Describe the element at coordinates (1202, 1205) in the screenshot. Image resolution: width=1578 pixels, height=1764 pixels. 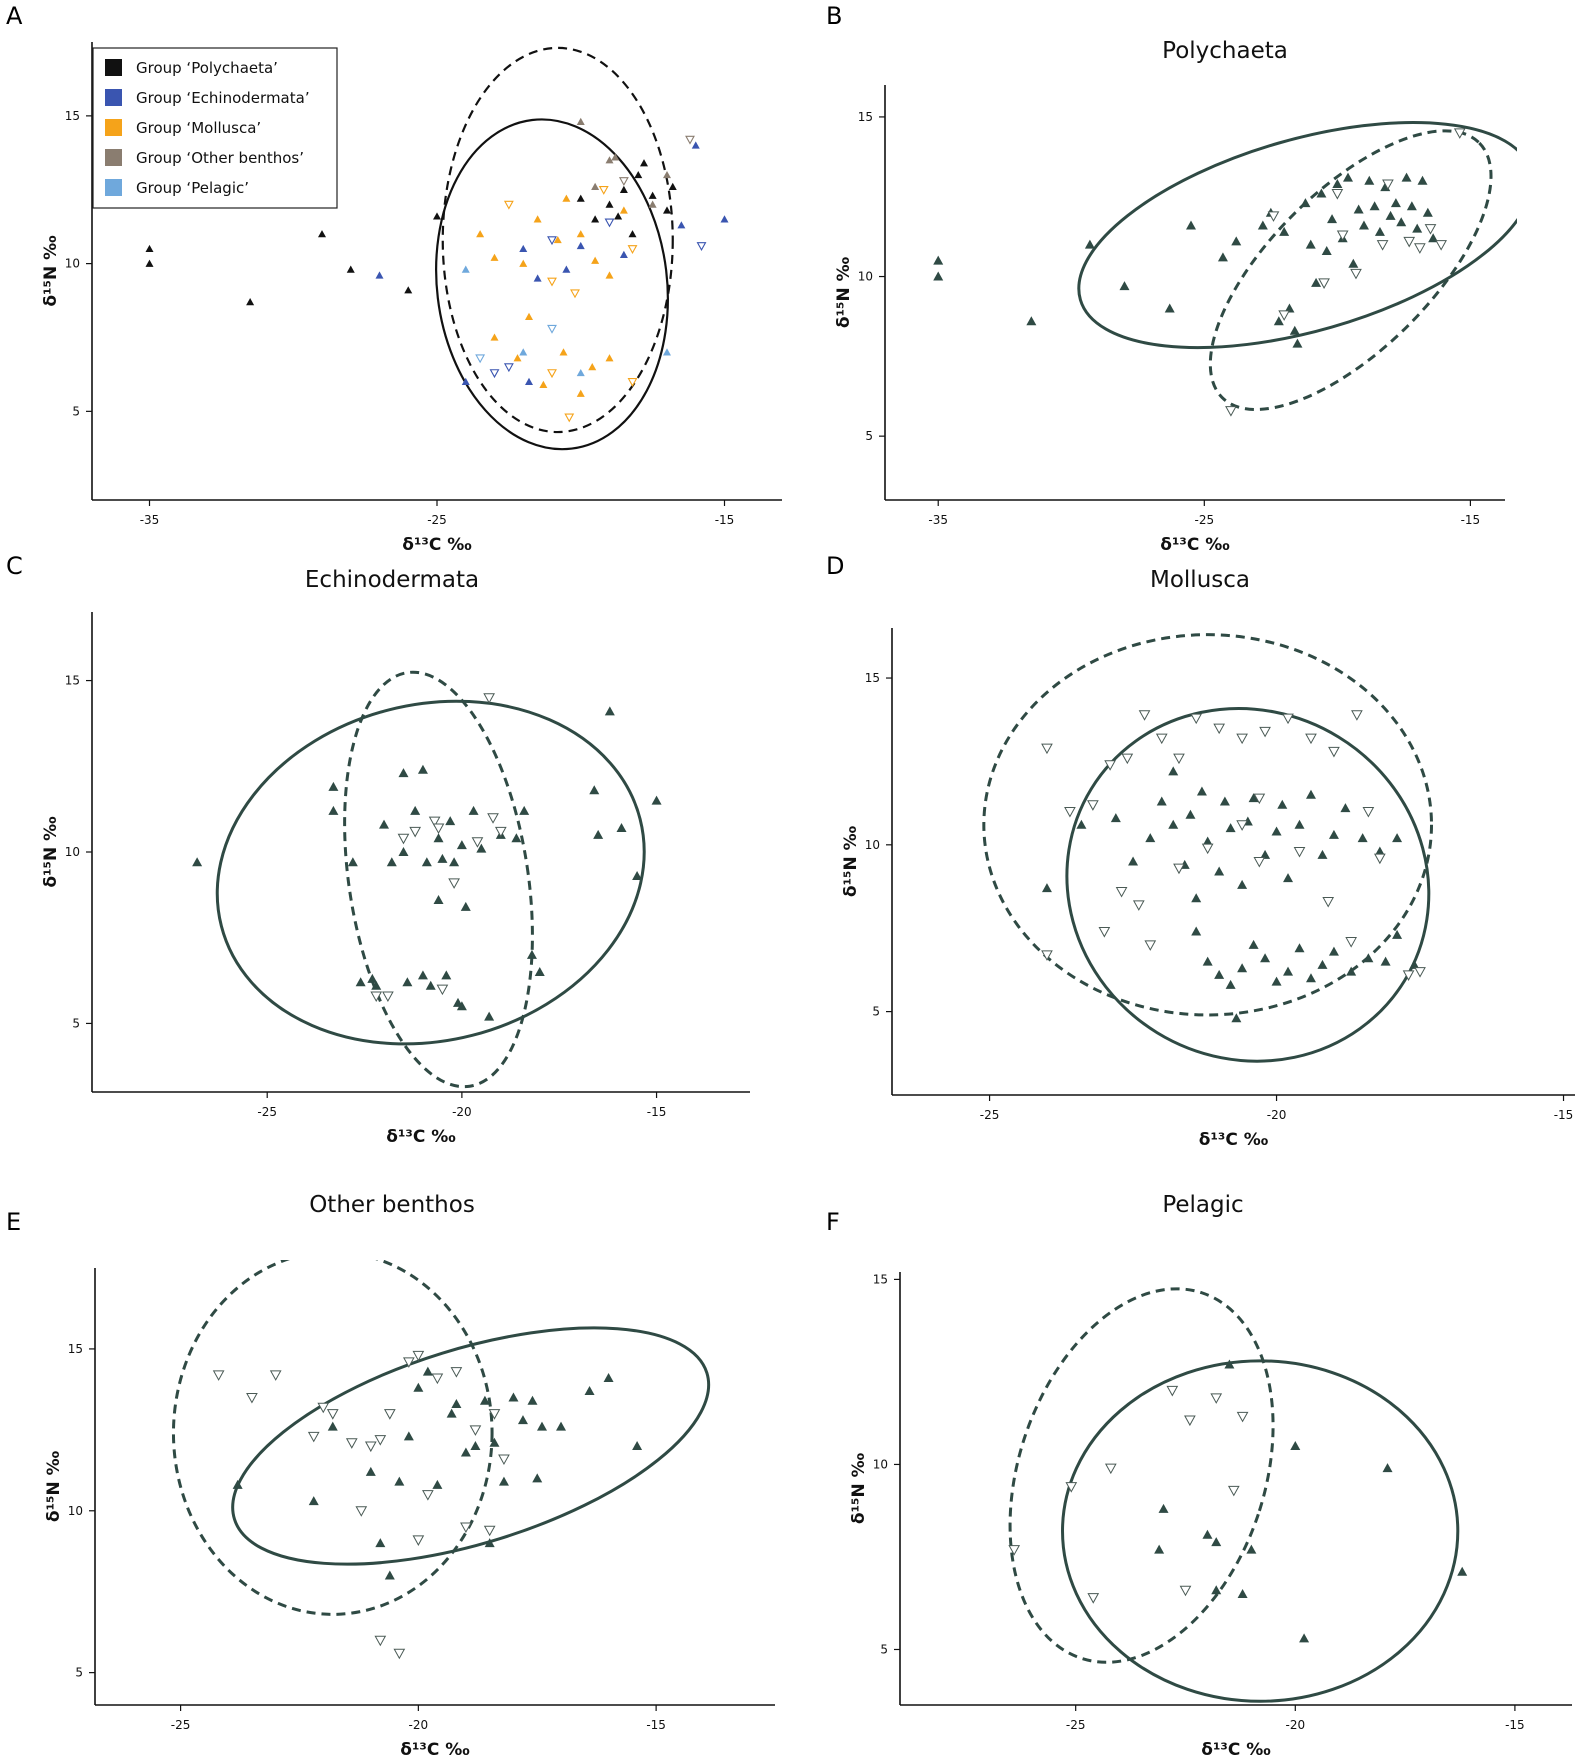
I see `panel-title-f: Pelagic` at that location.